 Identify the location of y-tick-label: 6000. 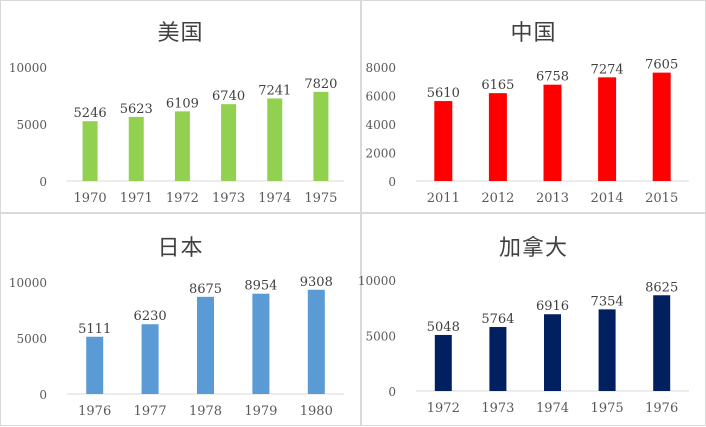
(380, 97).